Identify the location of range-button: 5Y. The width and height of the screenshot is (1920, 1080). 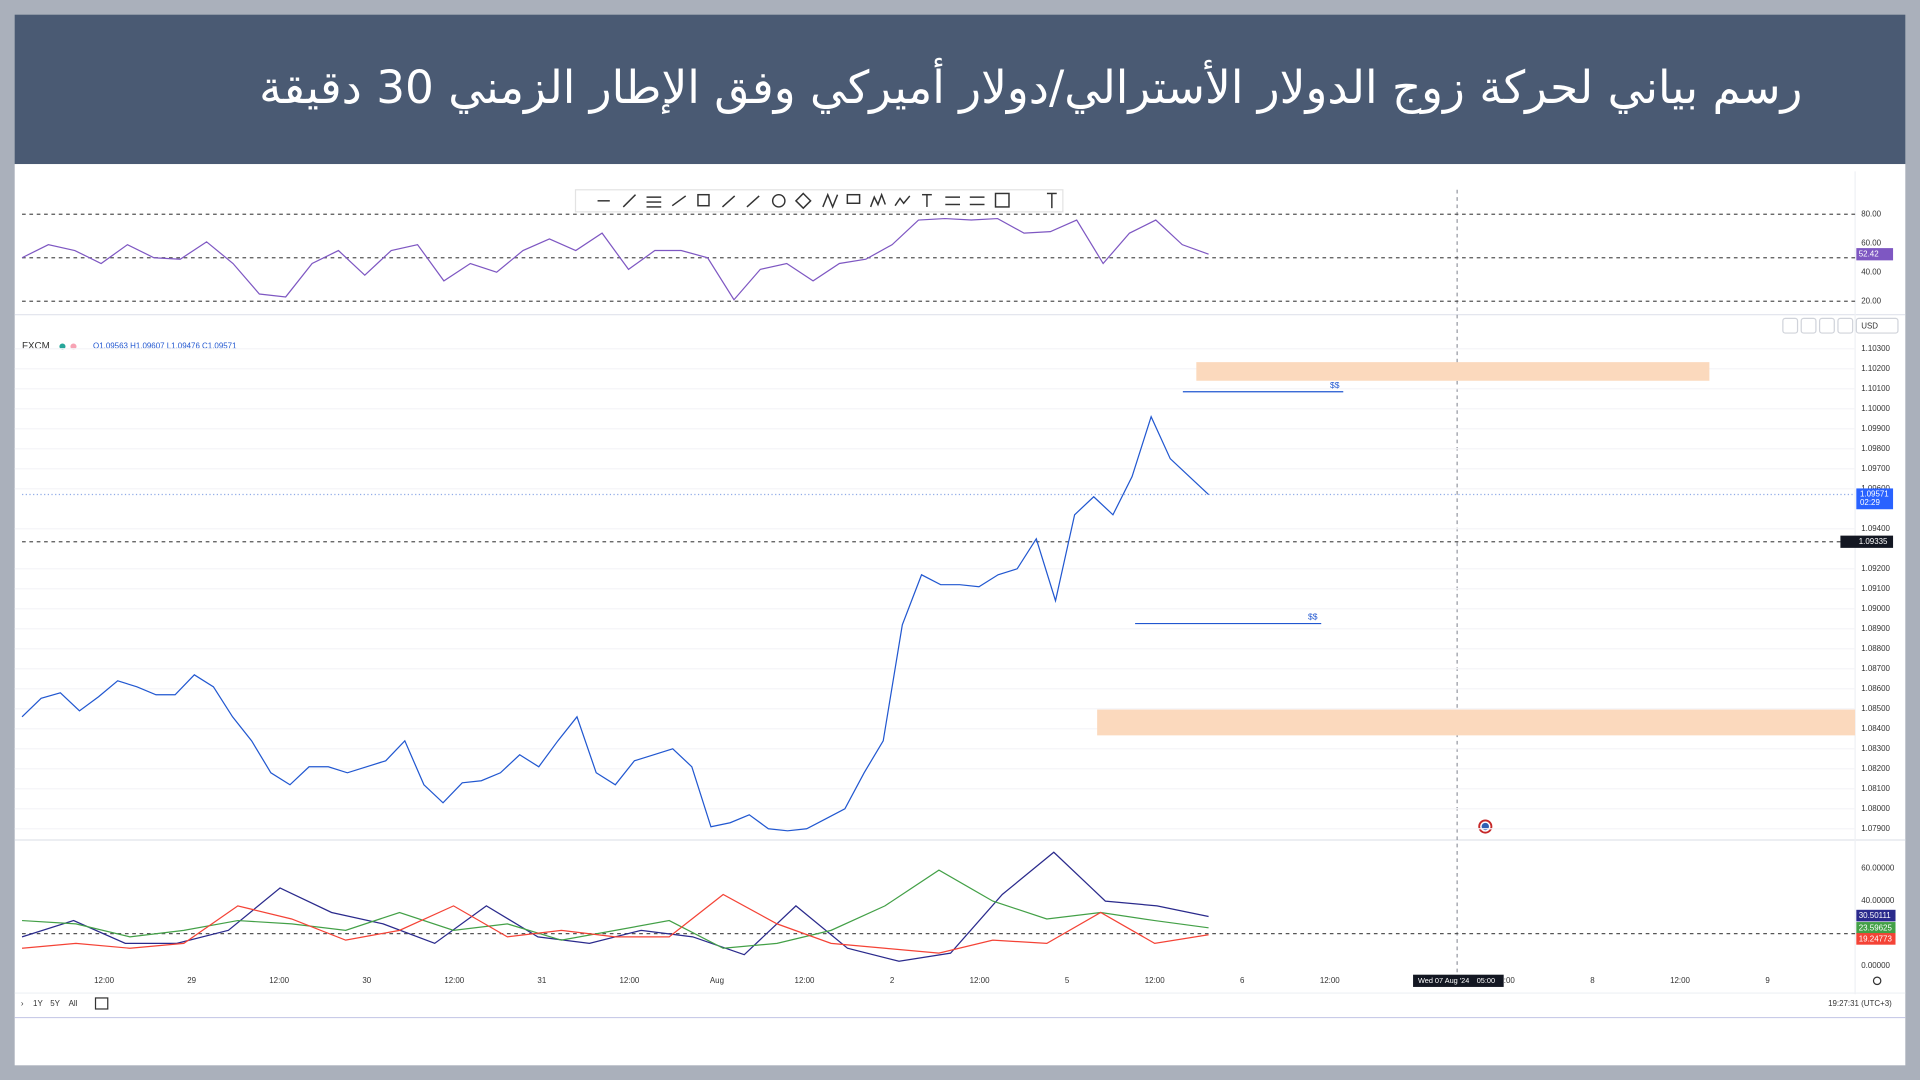
(55, 1003).